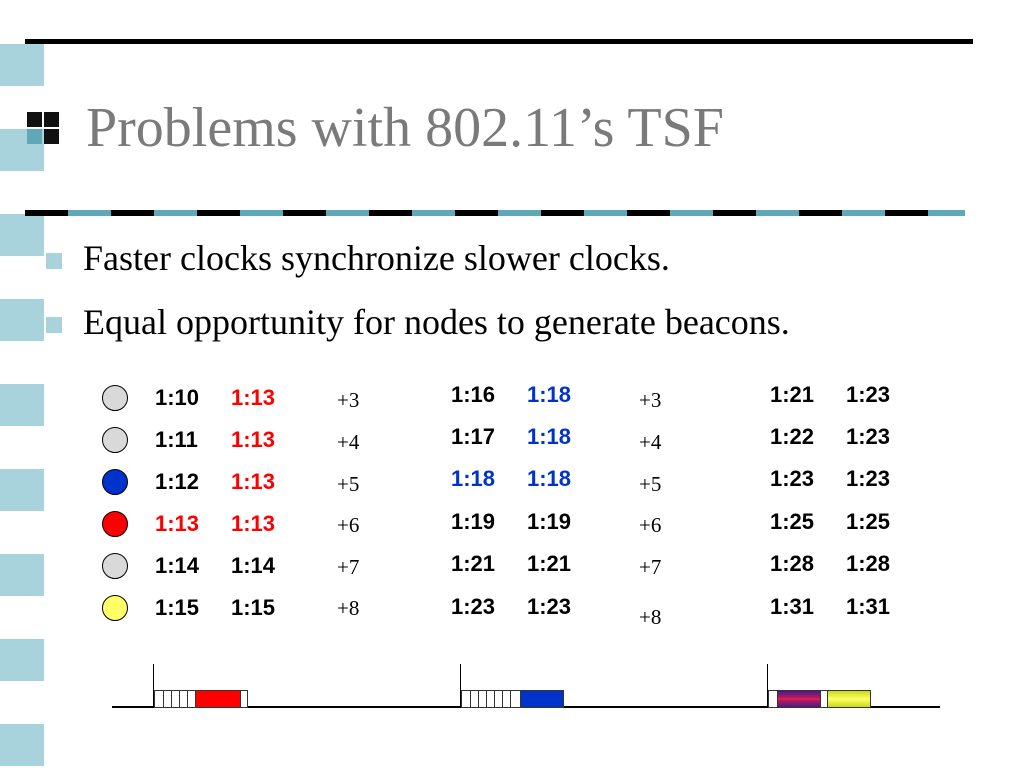 This screenshot has width=1024, height=768. What do you see at coordinates (115, 482) in the screenshot?
I see `node-blue-icon` at bounding box center [115, 482].